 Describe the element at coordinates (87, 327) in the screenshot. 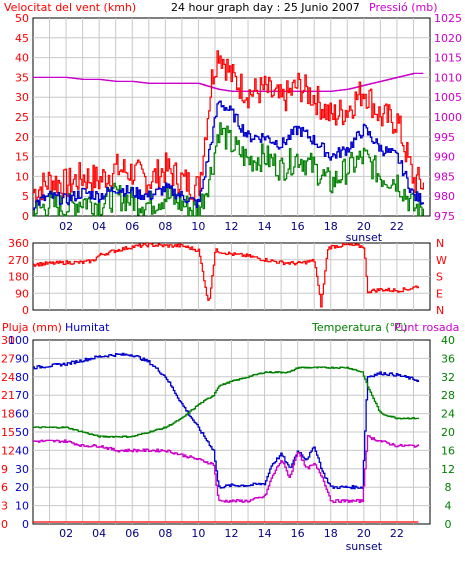

I see `humidity-axis-title: Humitat` at that location.